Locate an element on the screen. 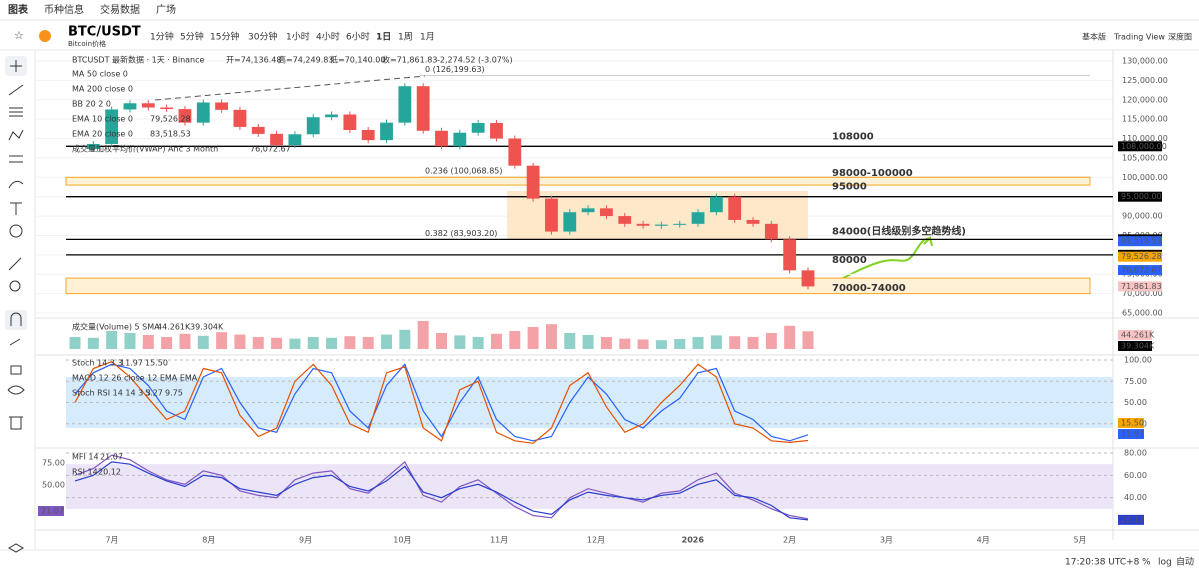  tool-layers is located at coordinates (16, 548).